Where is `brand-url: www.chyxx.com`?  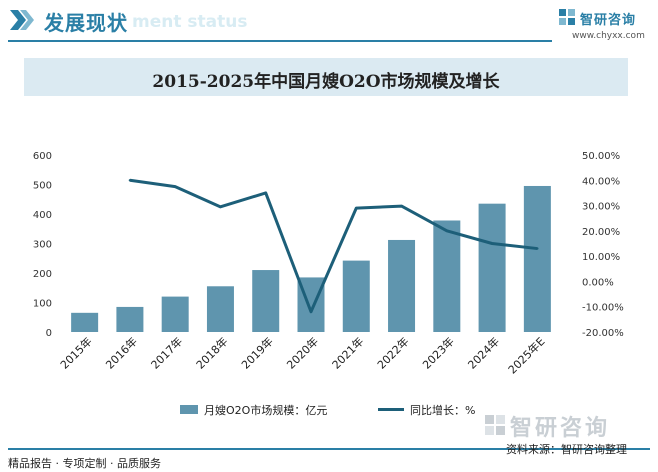 brand-url: www.chyxx.com is located at coordinates (608, 36).